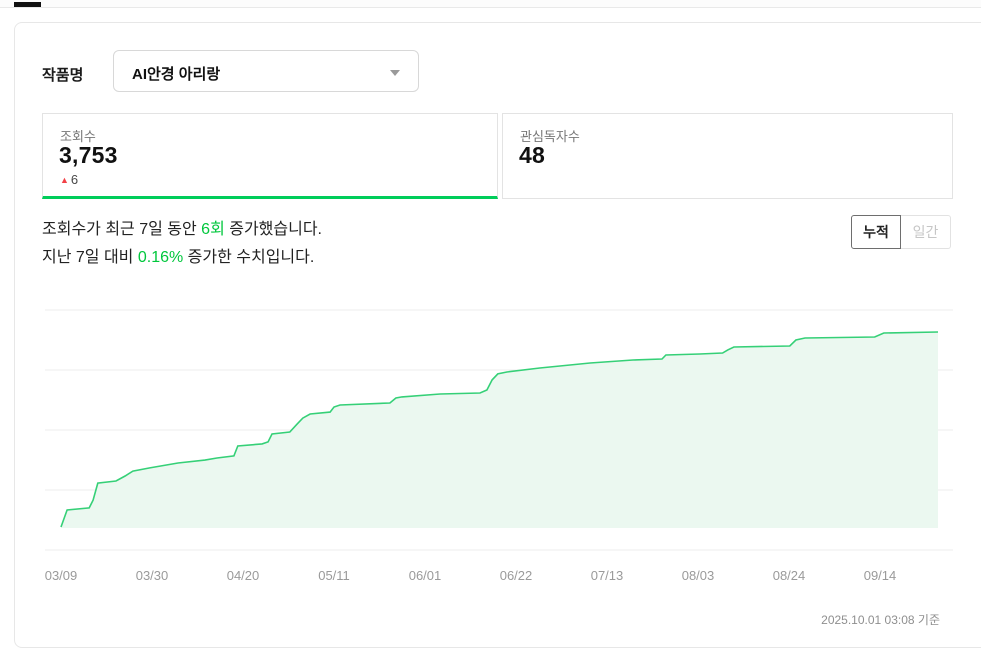  Describe the element at coordinates (880, 575) in the screenshot. I see `x-tick-label: 09/14` at that location.